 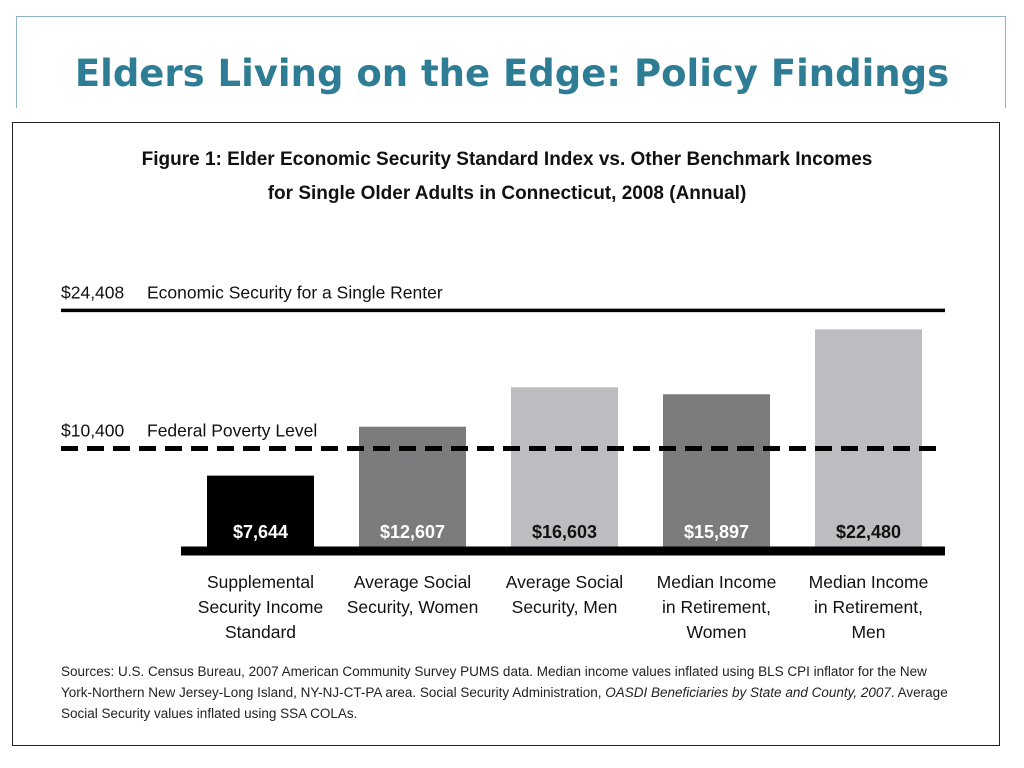 What do you see at coordinates (565, 607) in the screenshot?
I see `category-label-3-line-2: Security, Men` at bounding box center [565, 607].